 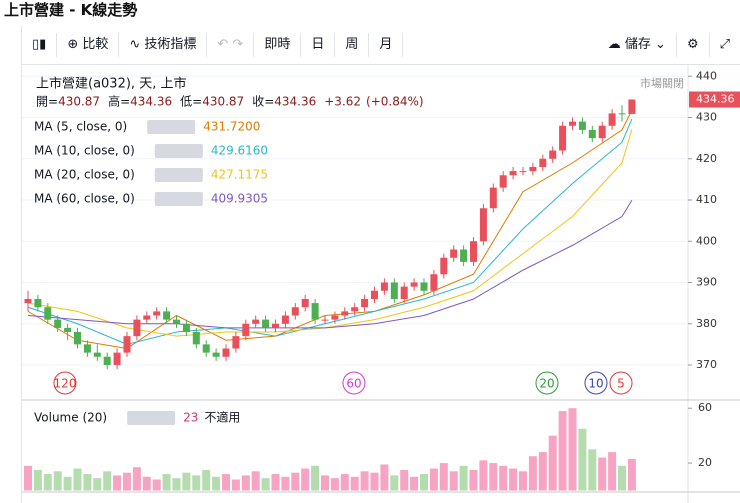 I want to click on period-marker, so click(x=547, y=383).